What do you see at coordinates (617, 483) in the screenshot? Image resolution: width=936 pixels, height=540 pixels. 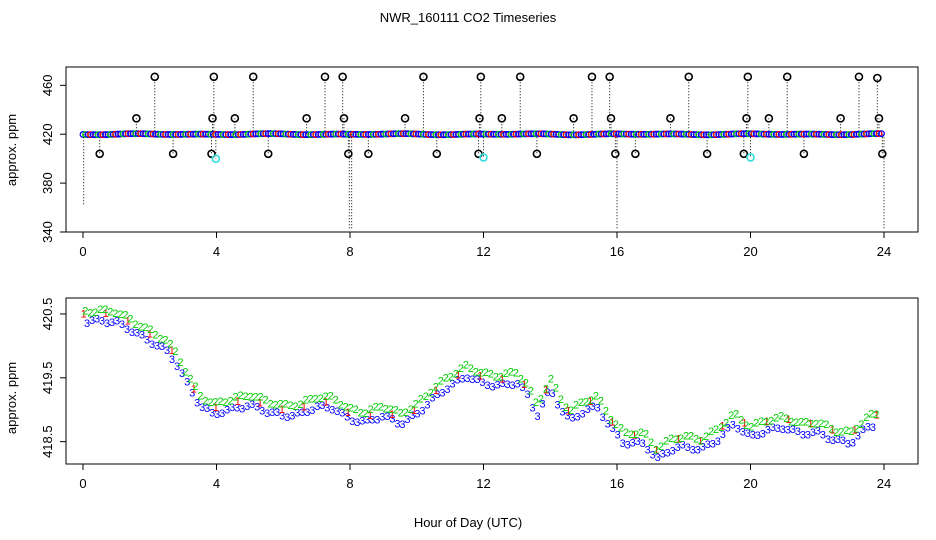 I see `x-tick-label: 16` at bounding box center [617, 483].